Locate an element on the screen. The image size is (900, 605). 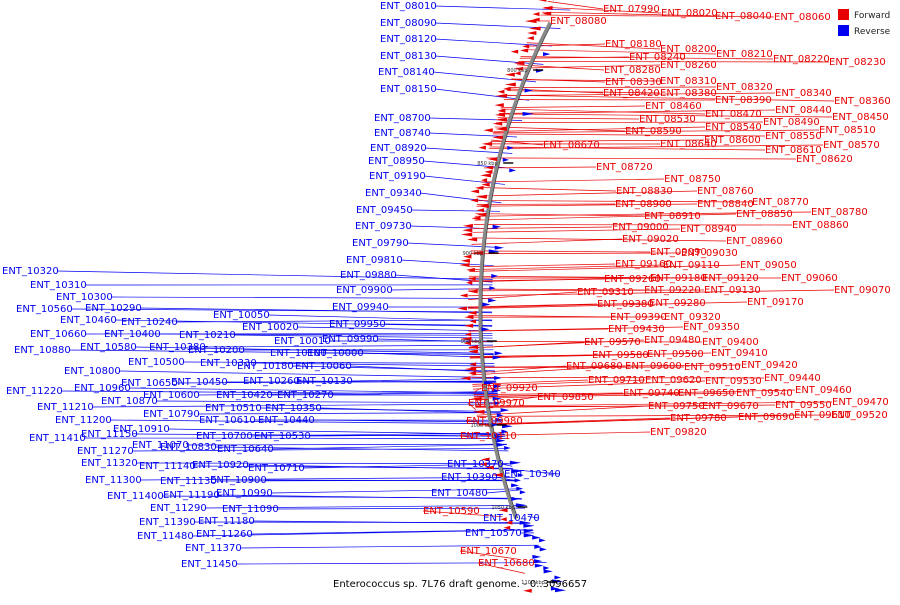
forward-gene-label: ENT_08850 is located at coordinates (764, 214).